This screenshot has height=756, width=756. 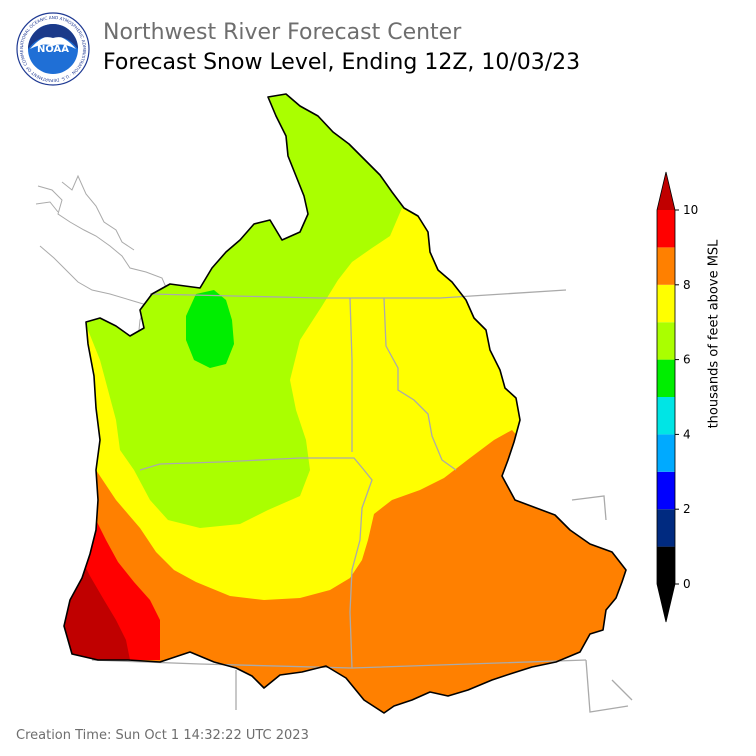 I want to click on colorbar-label-box: thousands of feet above MSL, so click(x=714, y=334).